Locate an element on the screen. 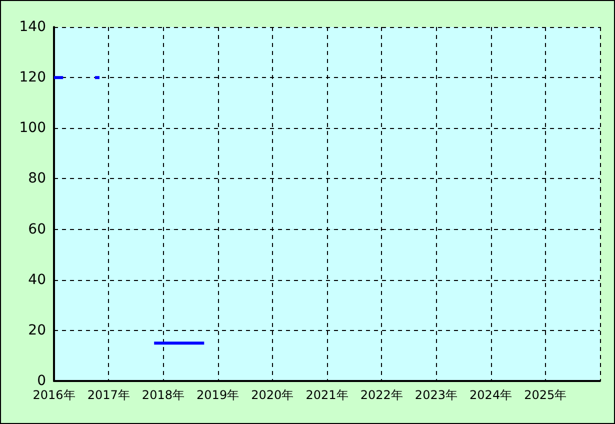 This screenshot has width=615, height=424. x-tick-label: 2020年 is located at coordinates (272, 395).